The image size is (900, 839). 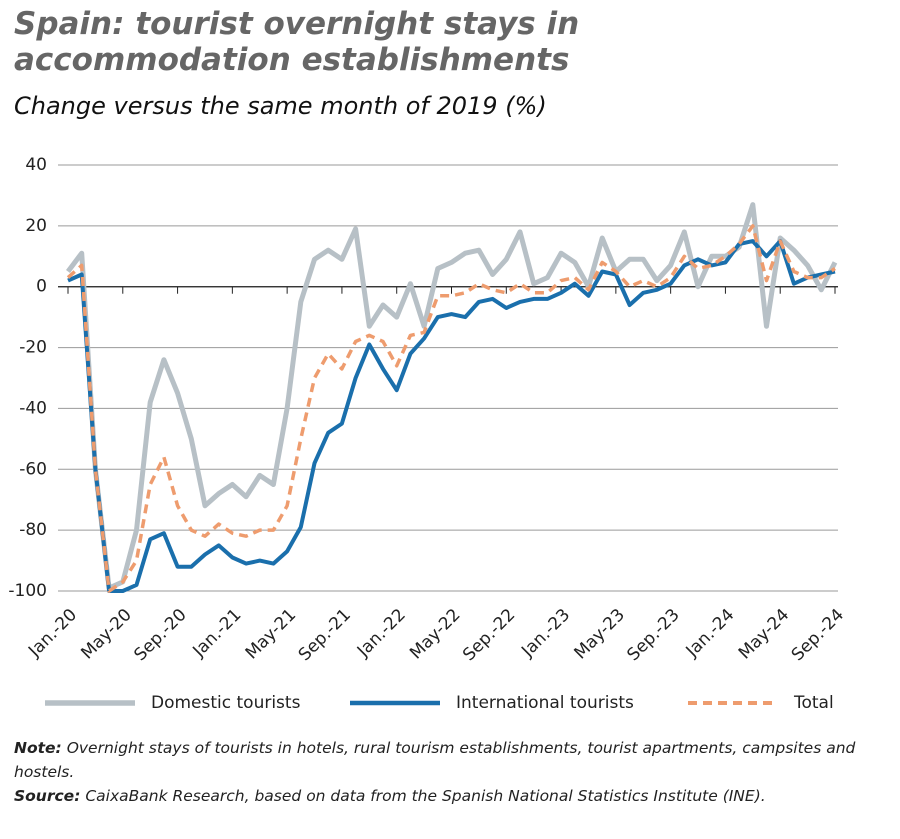 I want to click on x-tick-label: Sep.-23, so click(x=653, y=635).